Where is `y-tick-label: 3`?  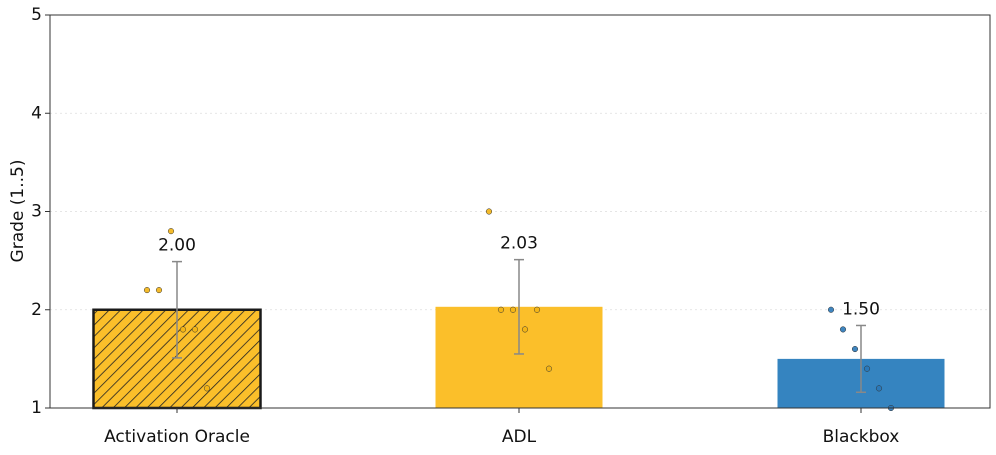
y-tick-label: 3 is located at coordinates (36, 212).